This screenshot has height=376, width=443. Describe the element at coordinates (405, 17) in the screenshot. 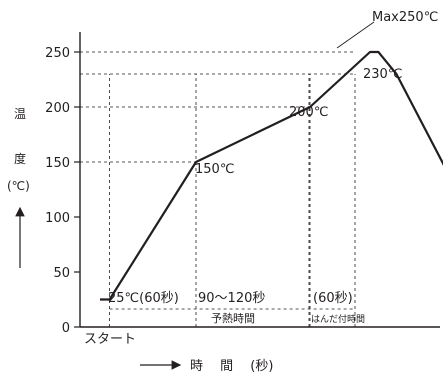

I see `max-temp-label: Max250℃` at that location.